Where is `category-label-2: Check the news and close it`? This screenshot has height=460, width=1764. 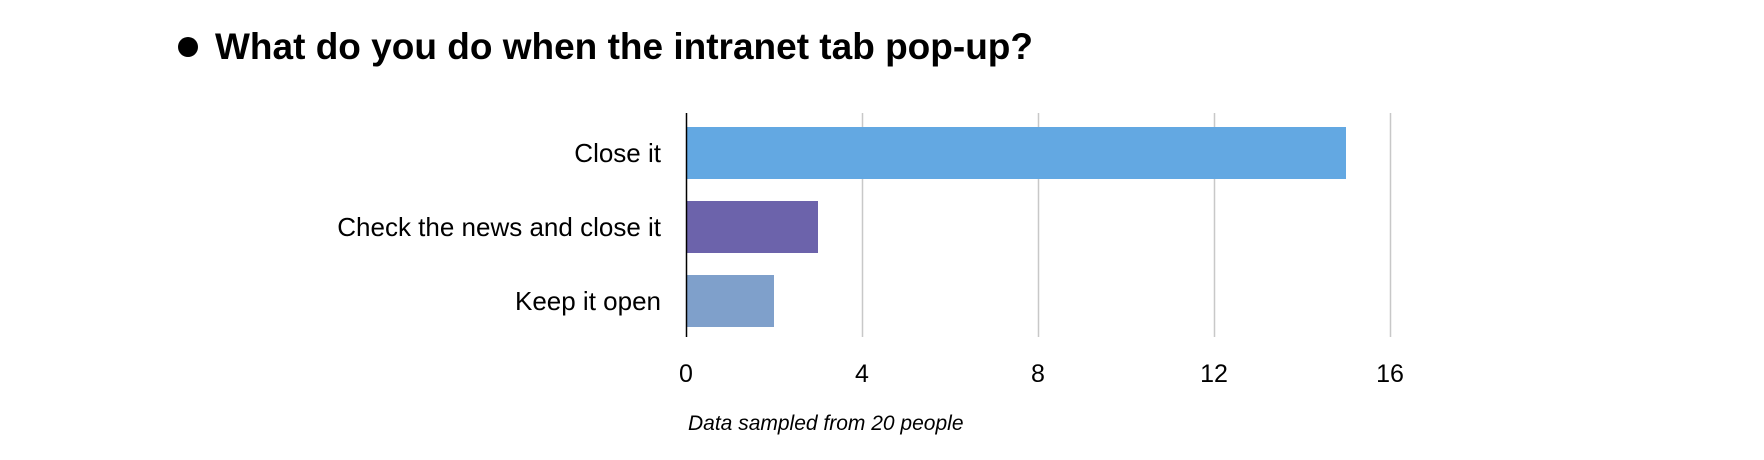
category-label-2: Check the news and close it is located at coordinates (499, 227).